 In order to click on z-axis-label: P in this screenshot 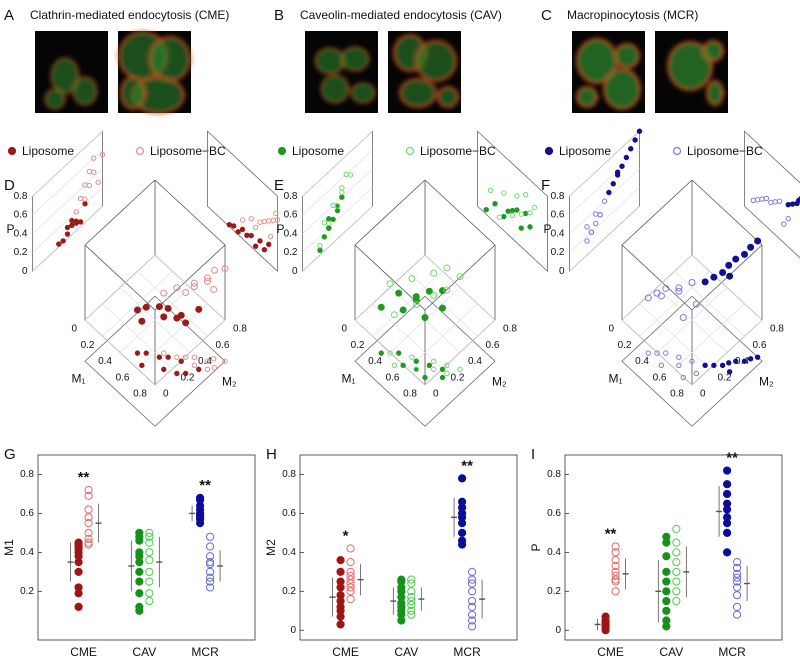, I will do `click(281, 229)`.